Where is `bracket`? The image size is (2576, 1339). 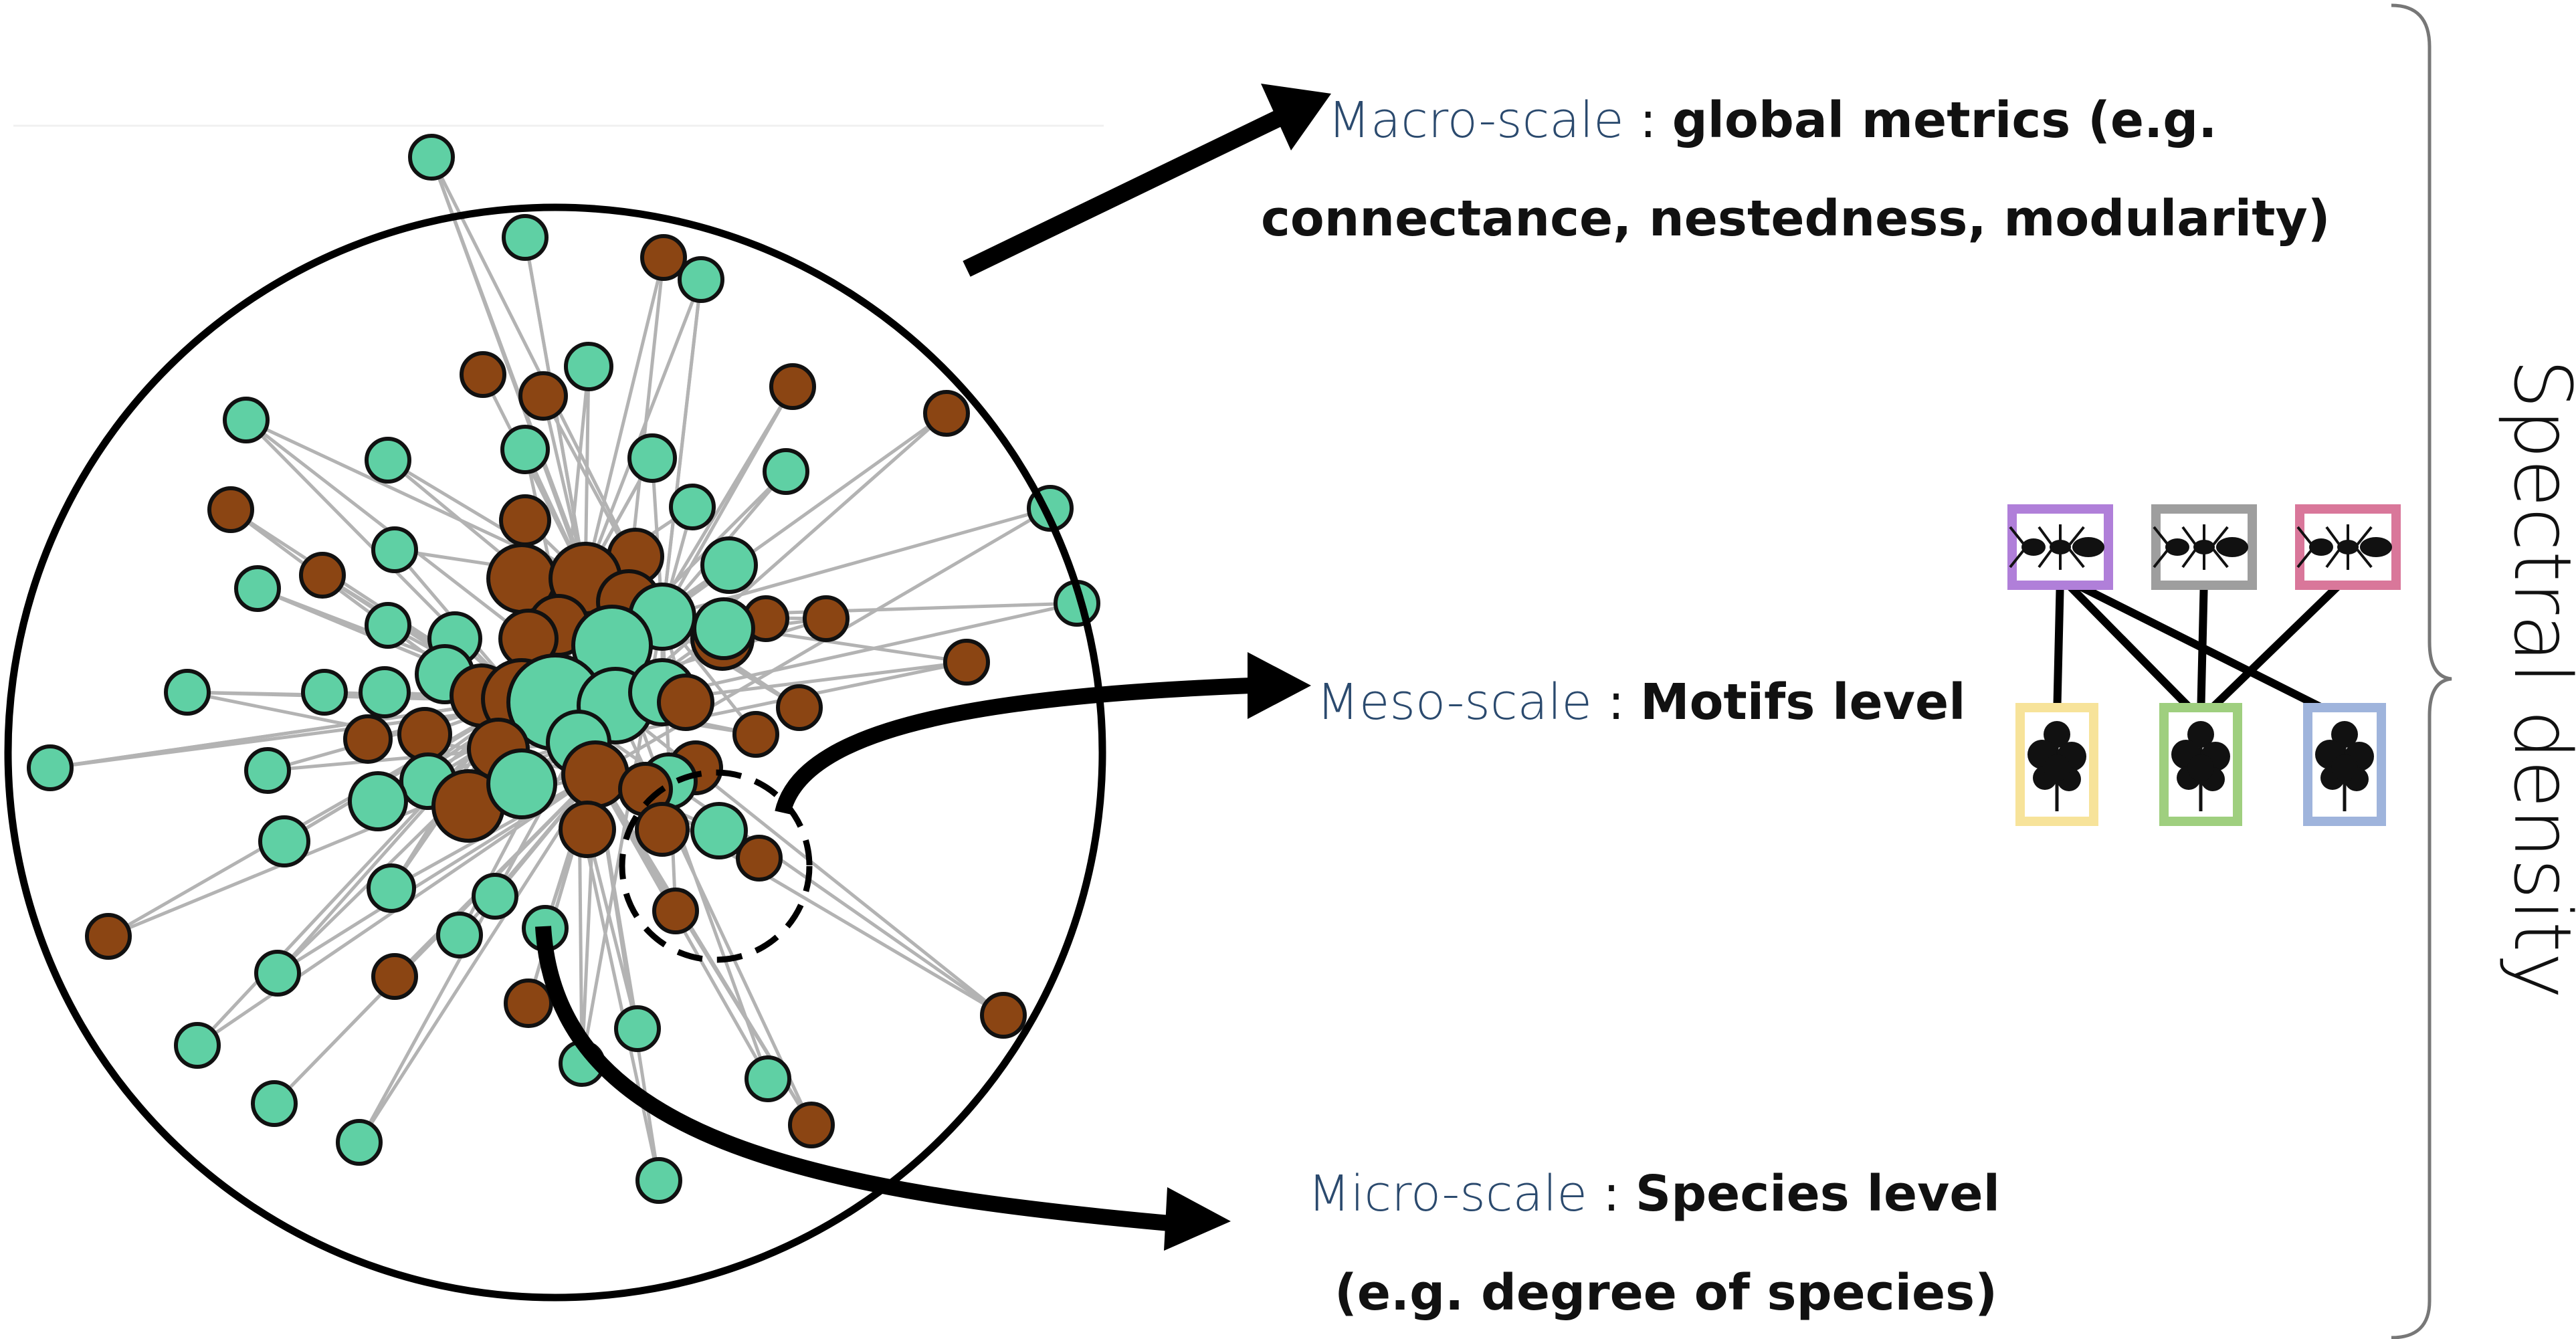 bracket is located at coordinates (2421, 671).